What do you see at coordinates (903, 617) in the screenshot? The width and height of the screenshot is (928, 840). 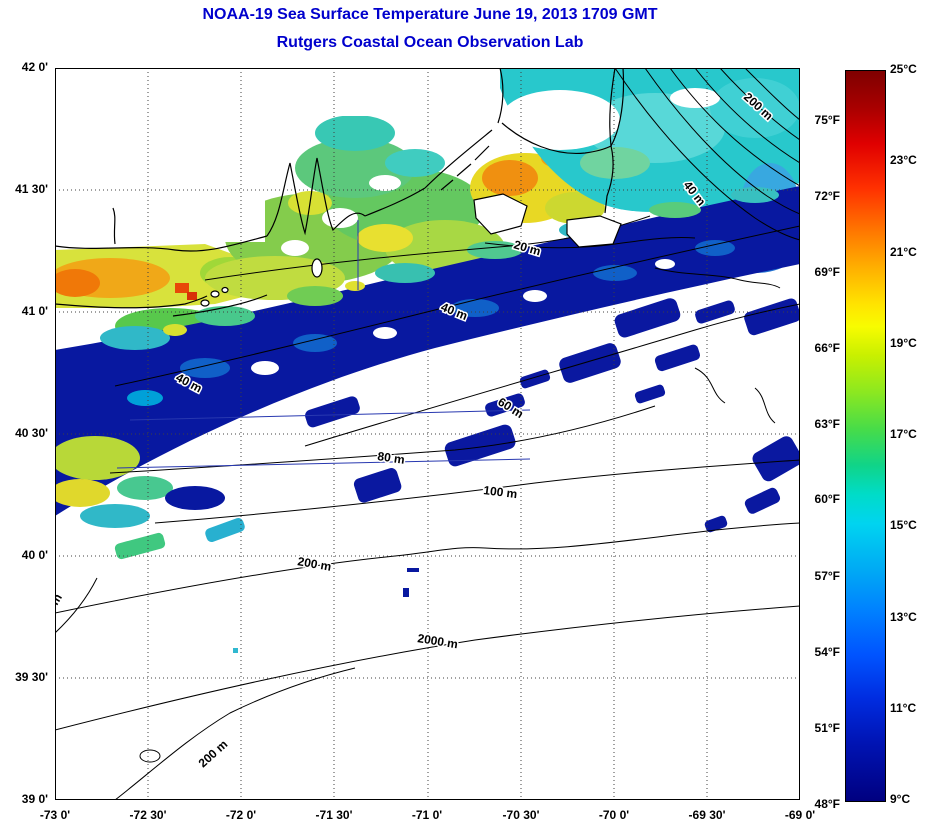 I see `colorbar-c-label: 13°C` at bounding box center [903, 617].